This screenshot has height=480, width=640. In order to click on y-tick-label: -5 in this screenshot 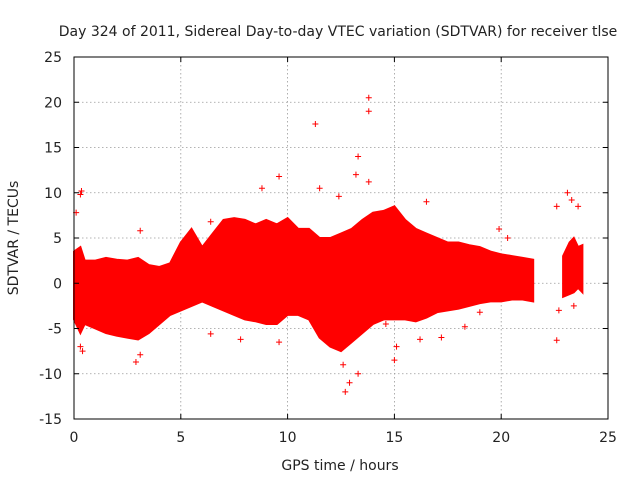, I will do `click(55, 330)`.